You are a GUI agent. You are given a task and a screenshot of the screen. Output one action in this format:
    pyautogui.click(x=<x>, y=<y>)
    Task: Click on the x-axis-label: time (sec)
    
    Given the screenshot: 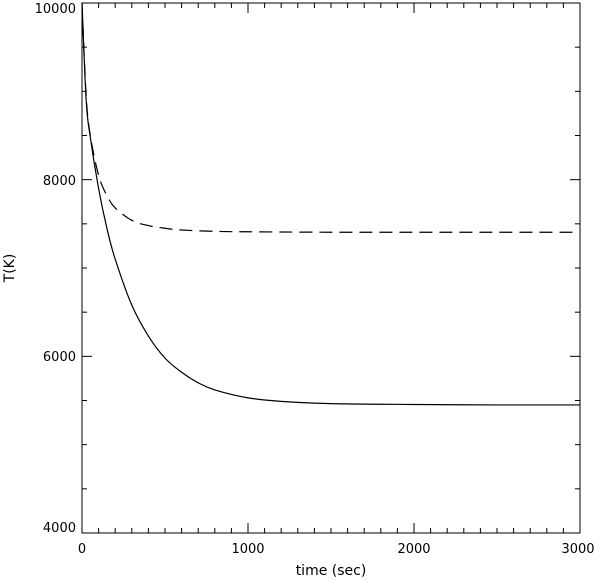 What is the action you would take?
    pyautogui.click(x=331, y=571)
    